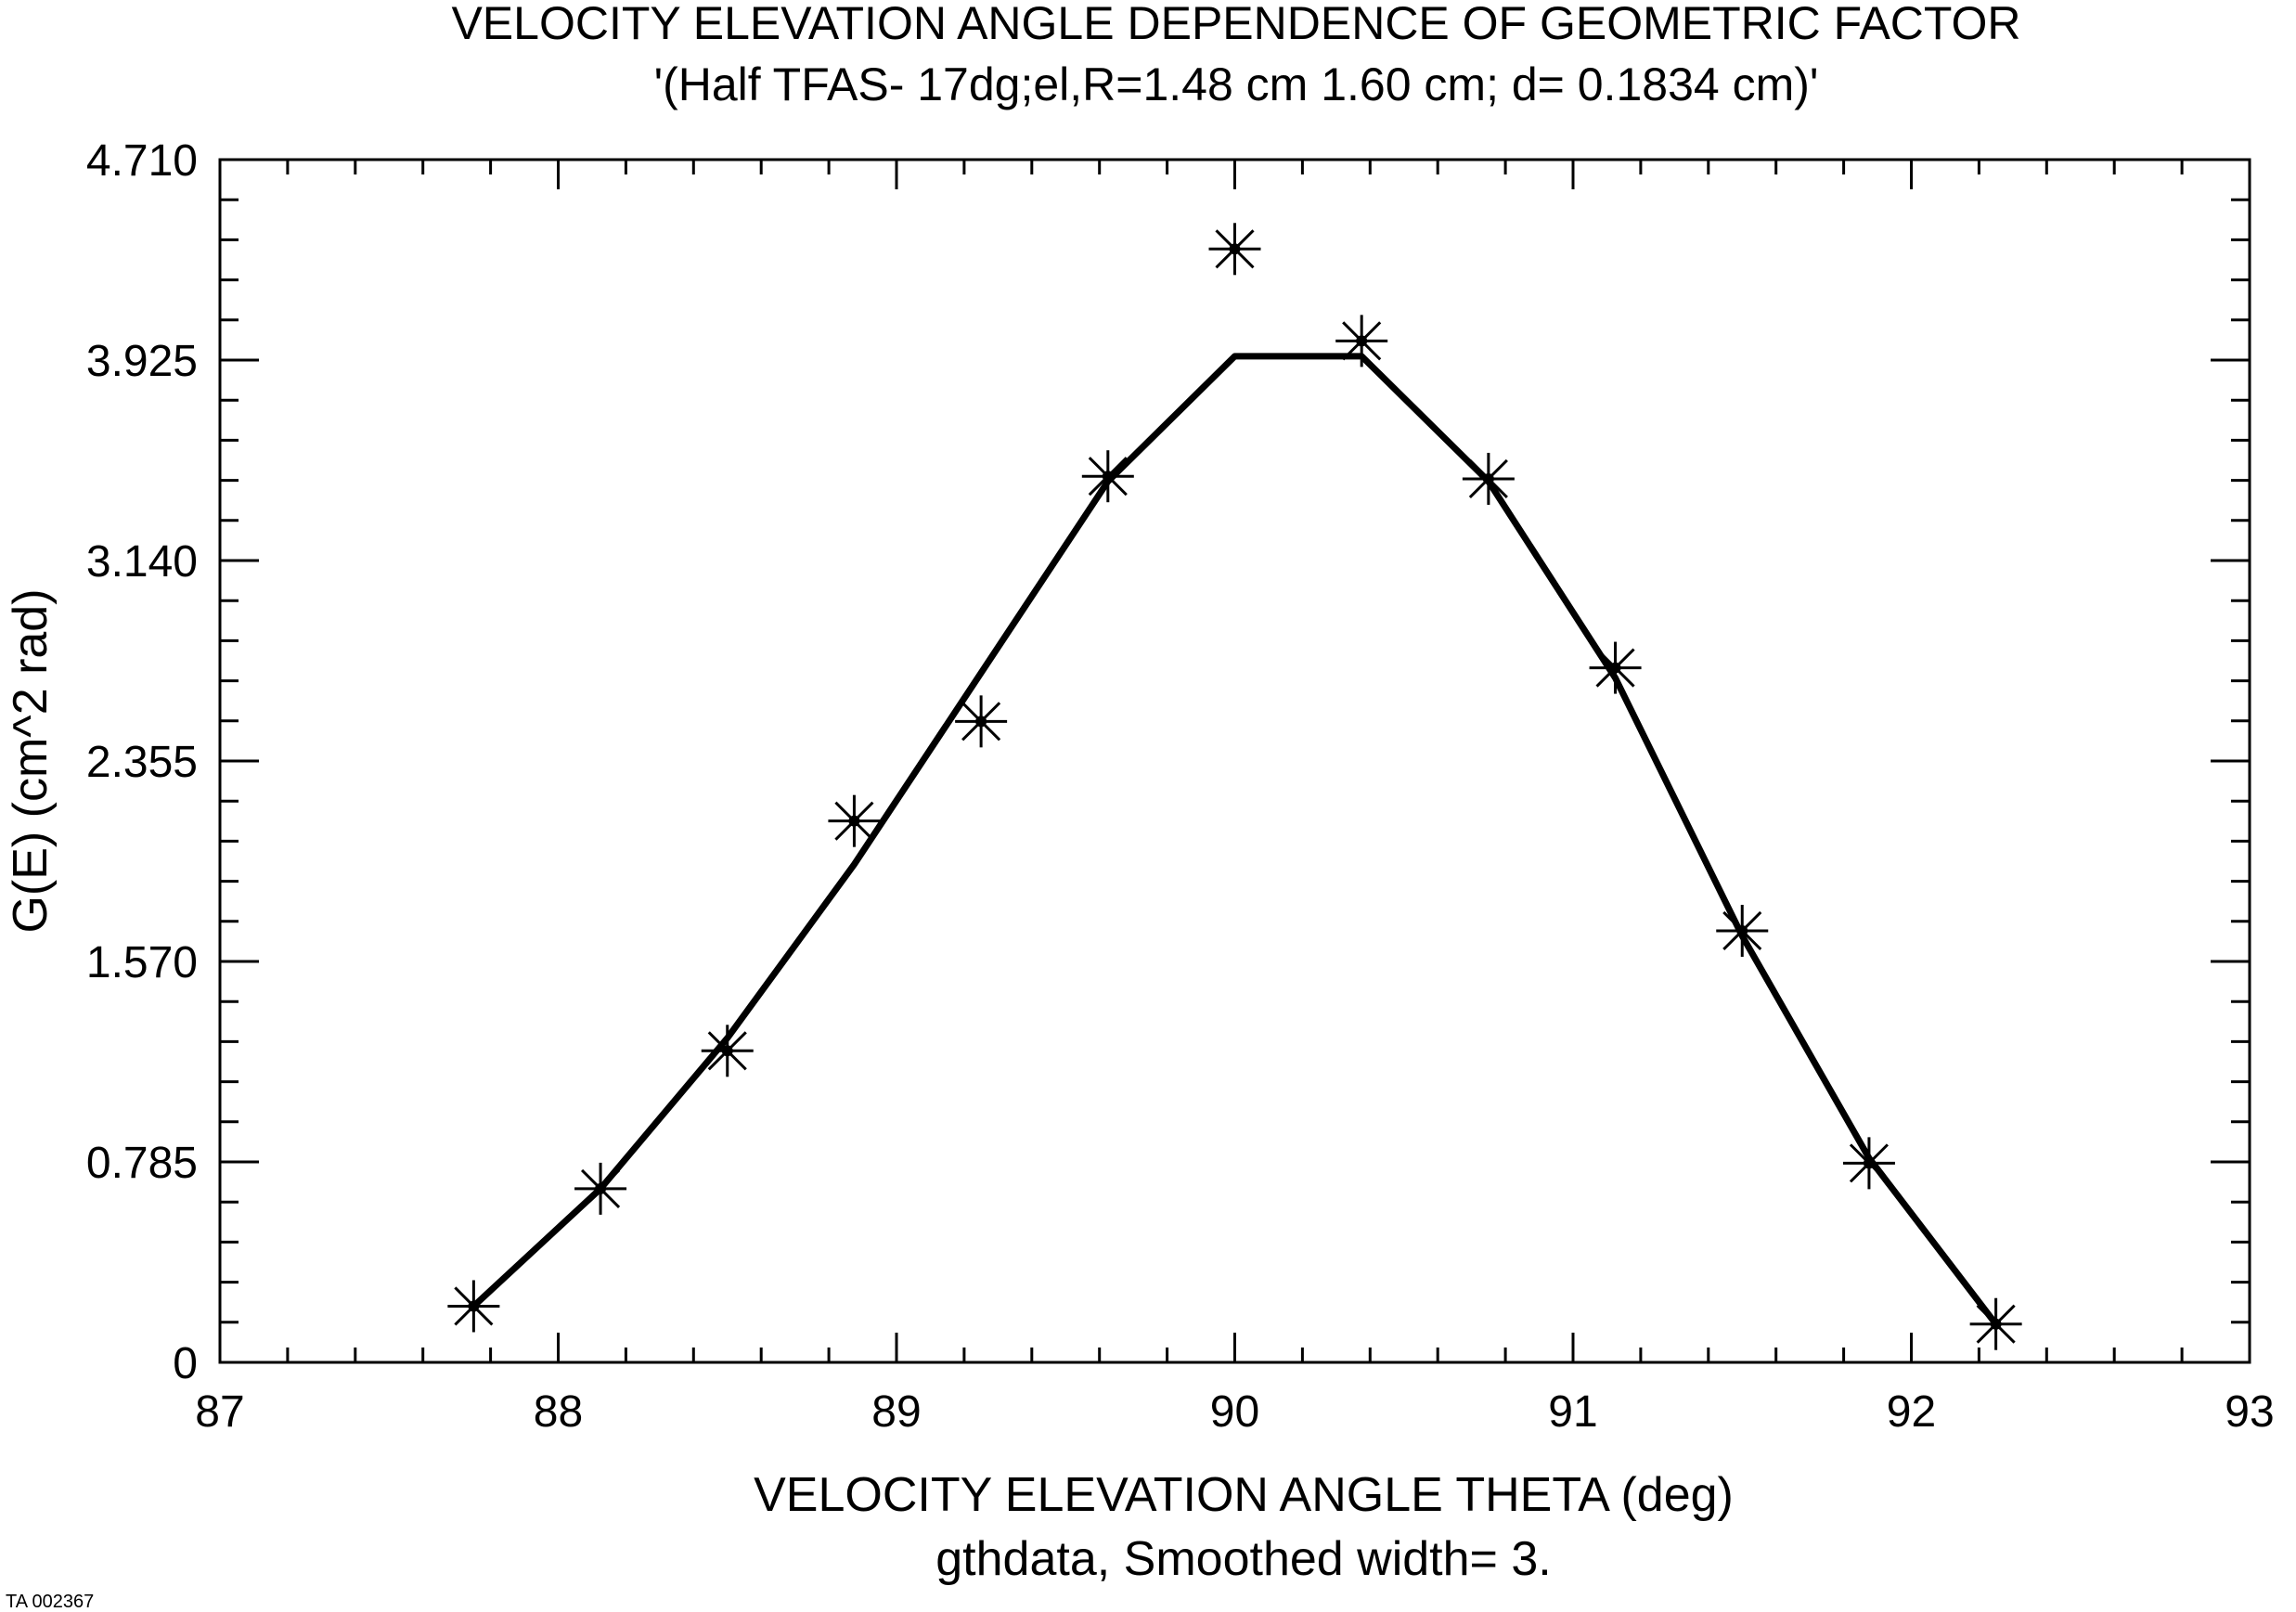 The height and width of the screenshot is (1612, 2296). What do you see at coordinates (142, 1163) in the screenshot?
I see `y-tick-label: 0.785` at bounding box center [142, 1163].